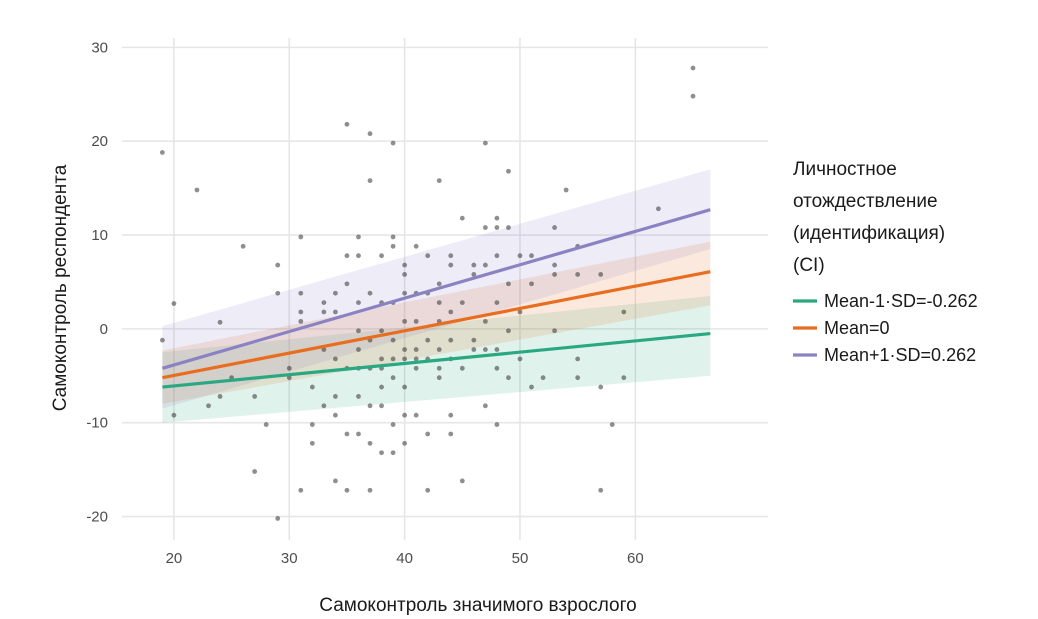 The image size is (1038, 619). What do you see at coordinates (520, 558) in the screenshot?
I see `x-tick-label: 50` at bounding box center [520, 558].